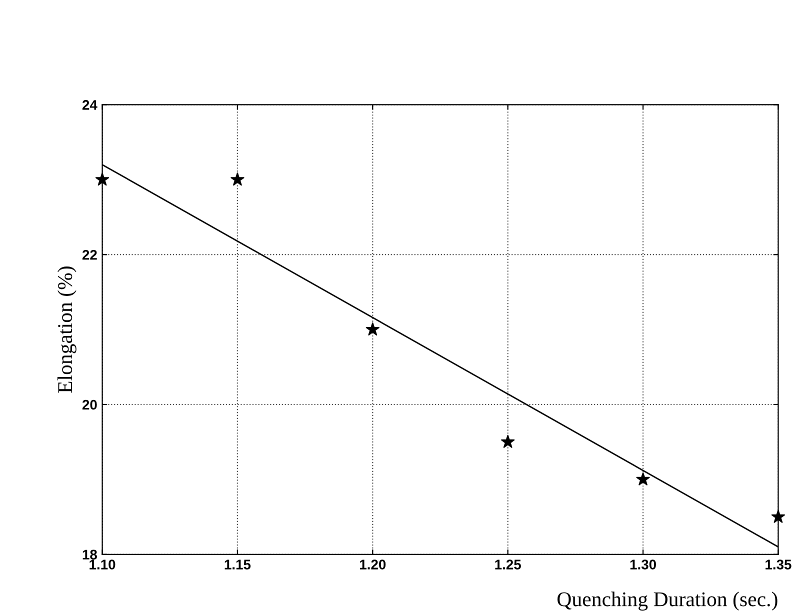 The image size is (799, 616). I want to click on x-tick-label: 1.35, so click(779, 565).